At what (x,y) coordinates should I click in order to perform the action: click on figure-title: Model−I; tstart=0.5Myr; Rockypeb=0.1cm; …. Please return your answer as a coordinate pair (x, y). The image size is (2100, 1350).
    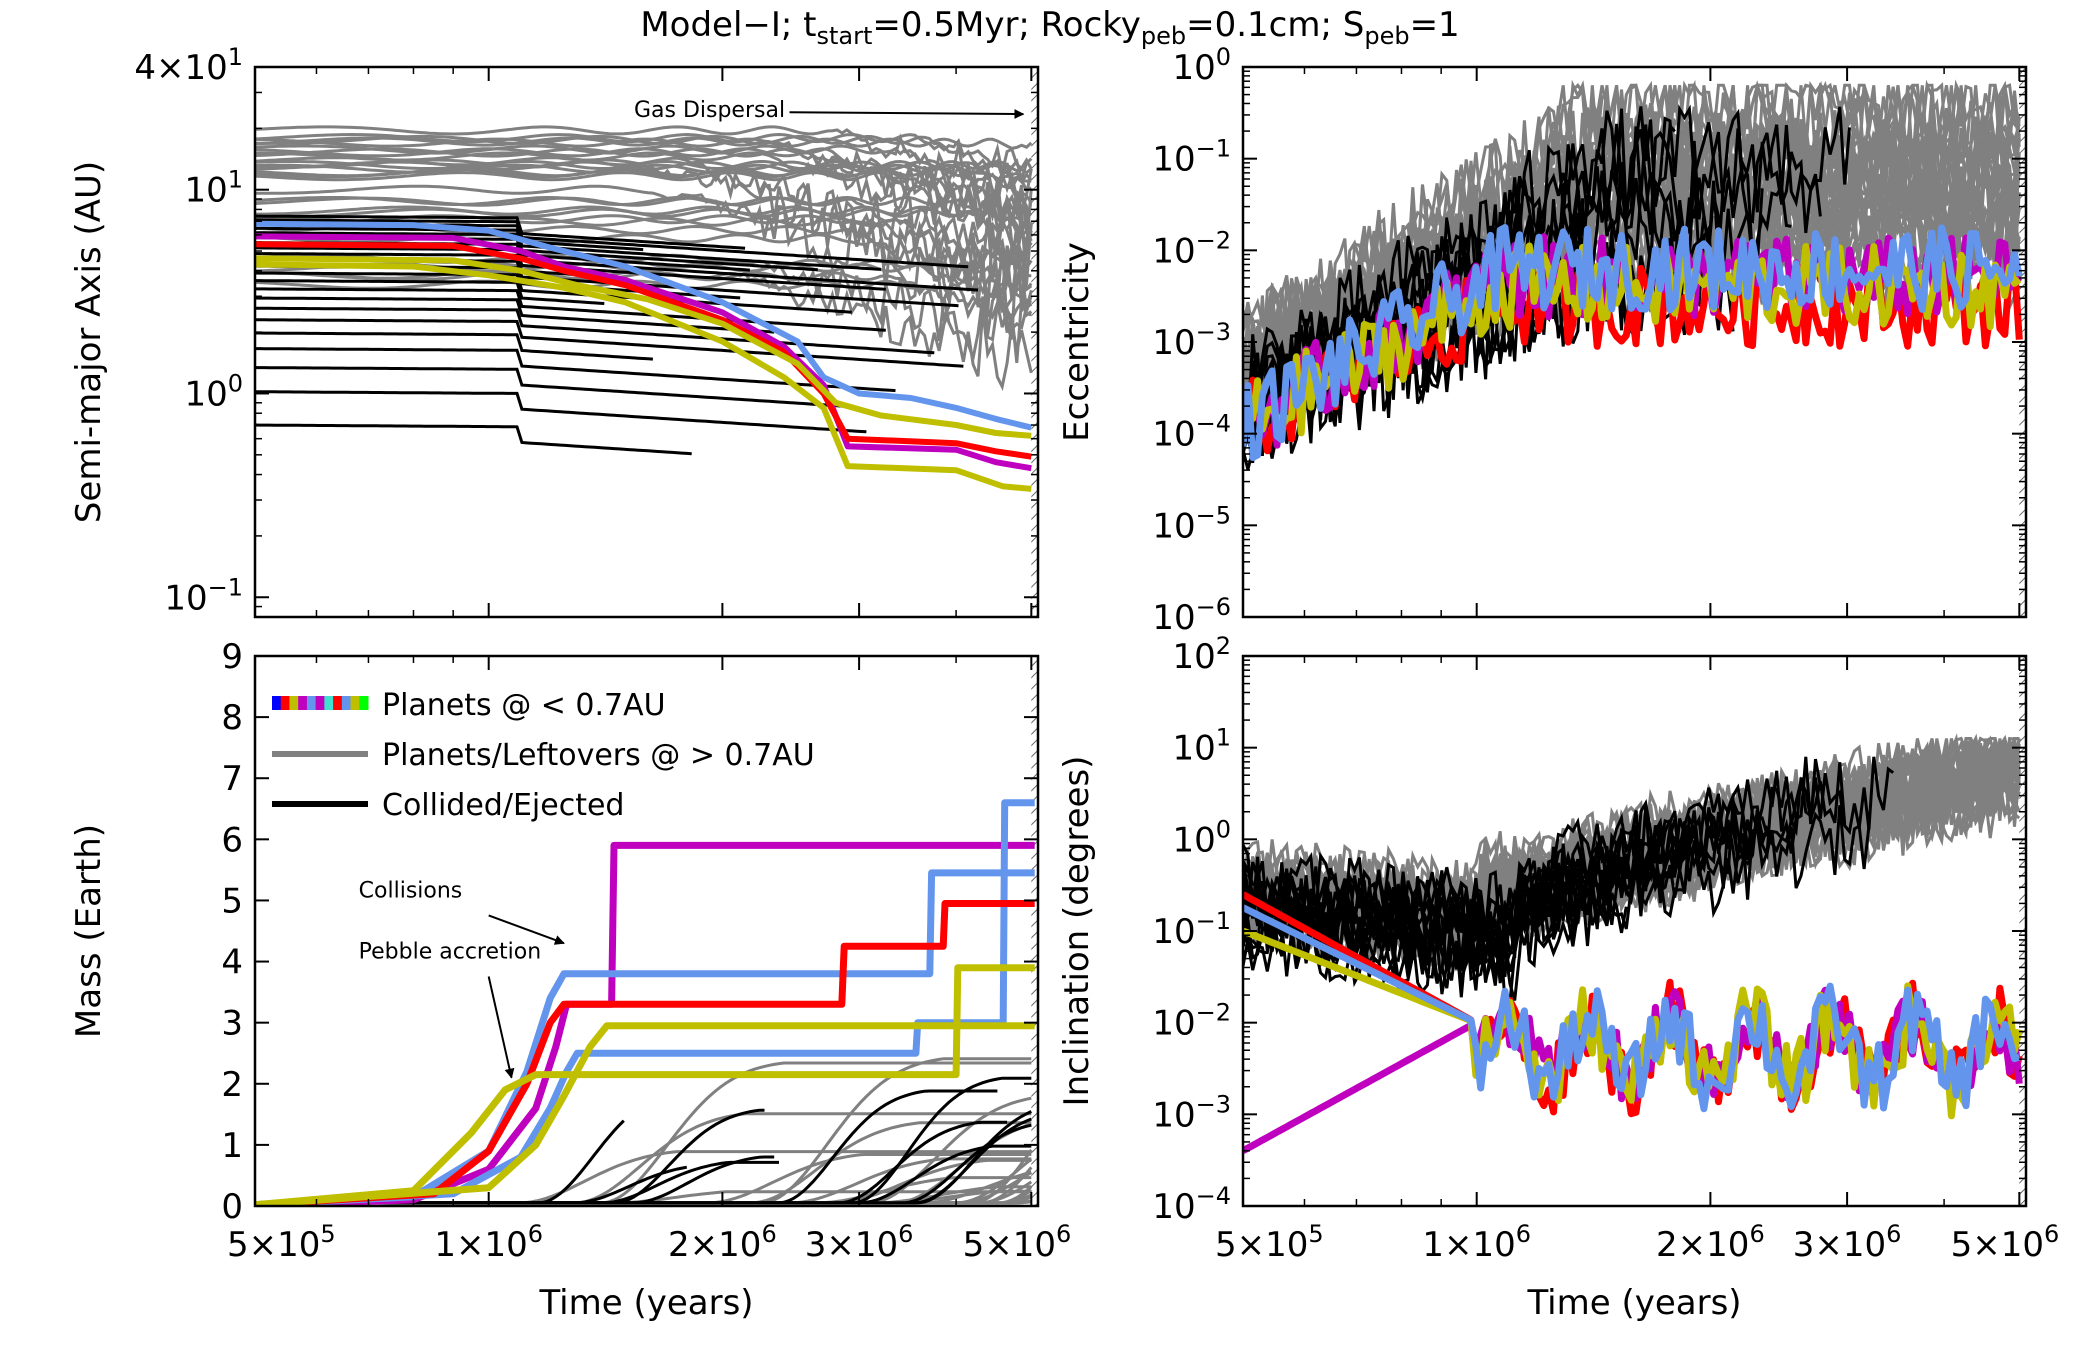
    Looking at the image, I should click on (1049, 27).